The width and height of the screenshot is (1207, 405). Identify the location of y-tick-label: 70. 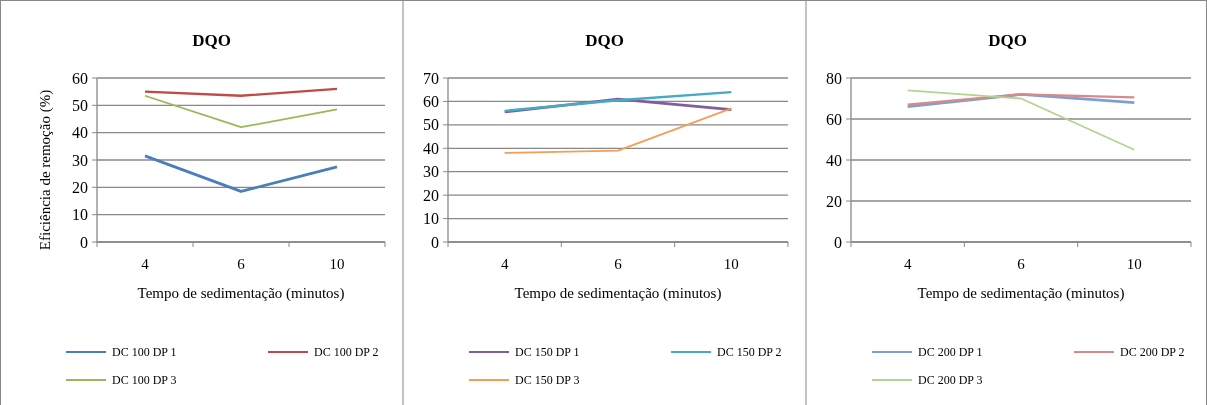
(431, 78).